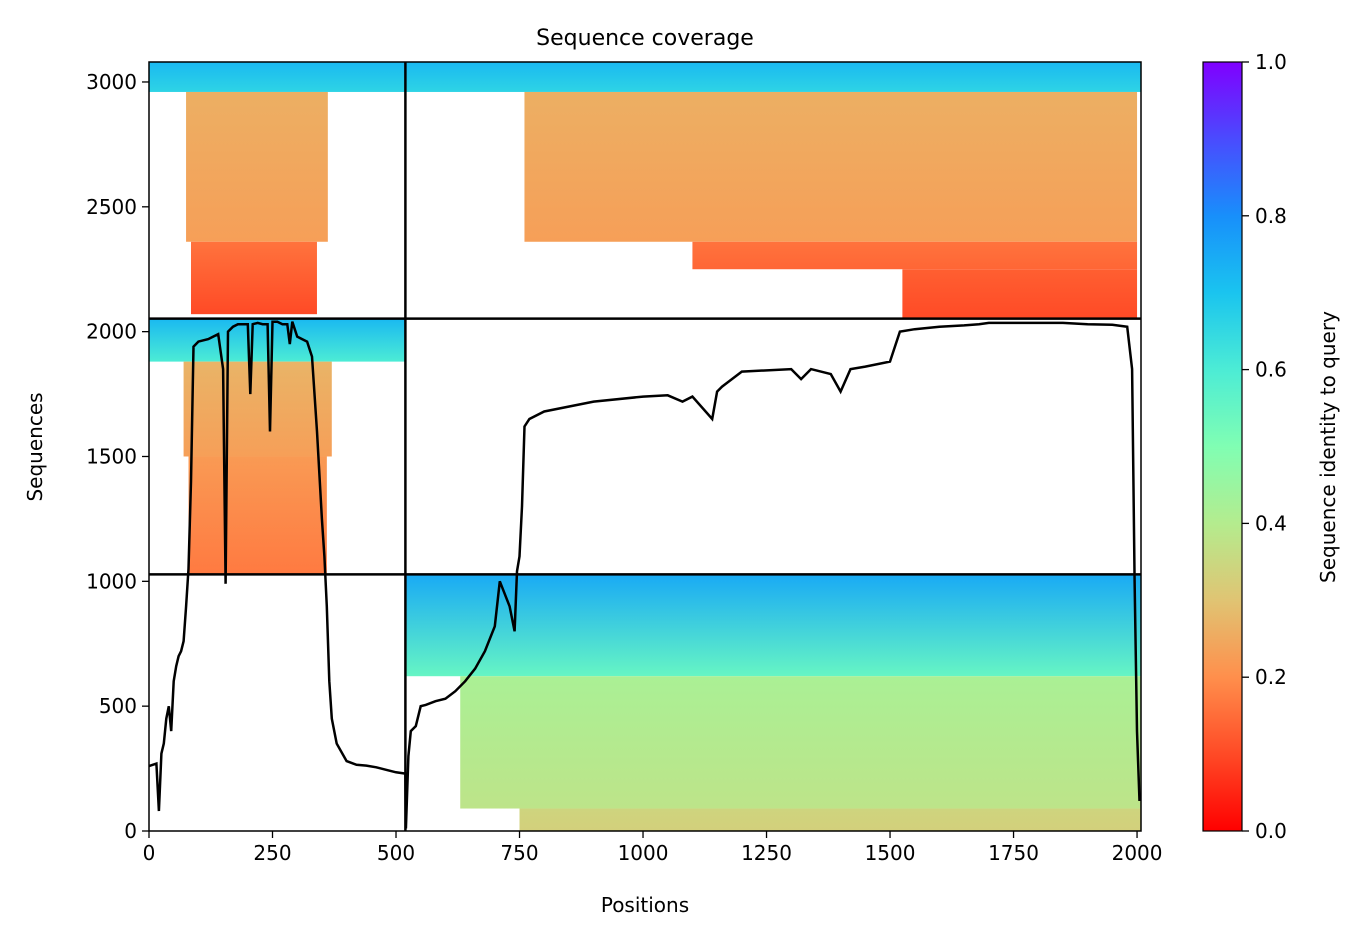 Image resolution: width=1364 pixels, height=939 pixels. What do you see at coordinates (915, 255) in the screenshot?
I see `heatmap-block-chain-2-block-mid` at bounding box center [915, 255].